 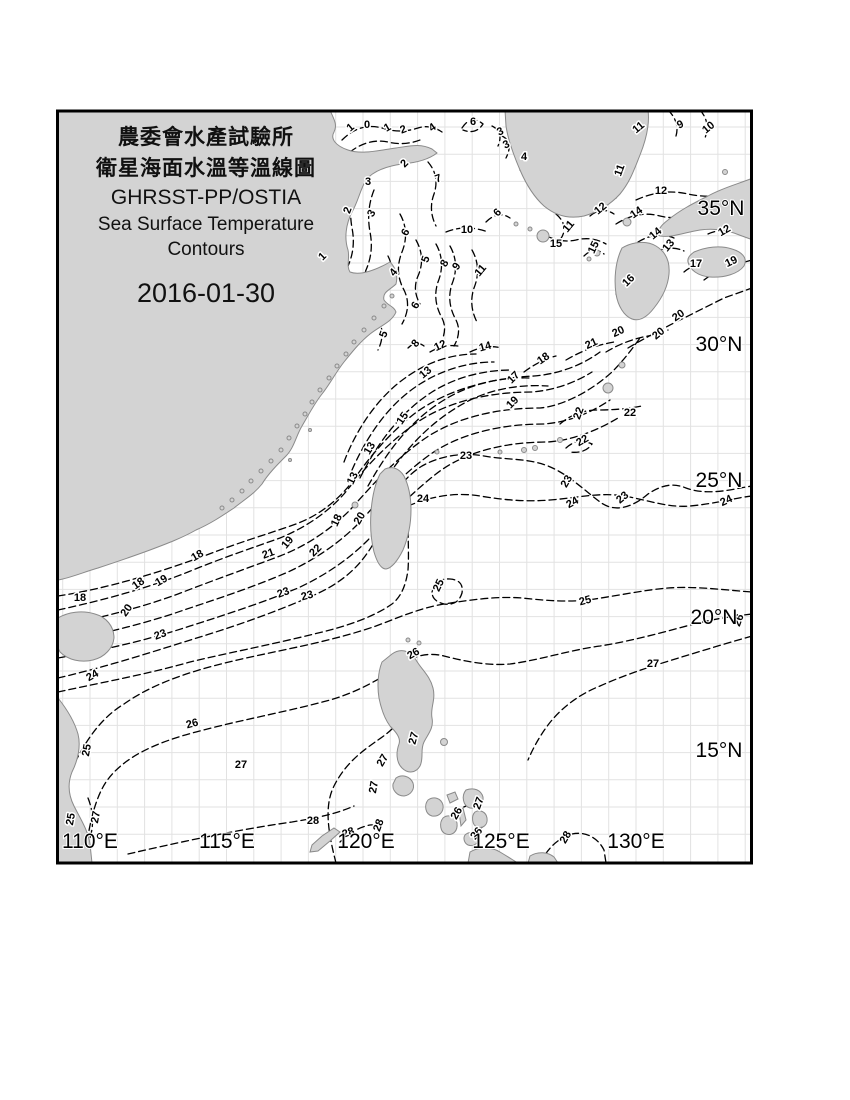 What do you see at coordinates (716, 262) in the screenshot?
I see `land-shikoku` at bounding box center [716, 262].